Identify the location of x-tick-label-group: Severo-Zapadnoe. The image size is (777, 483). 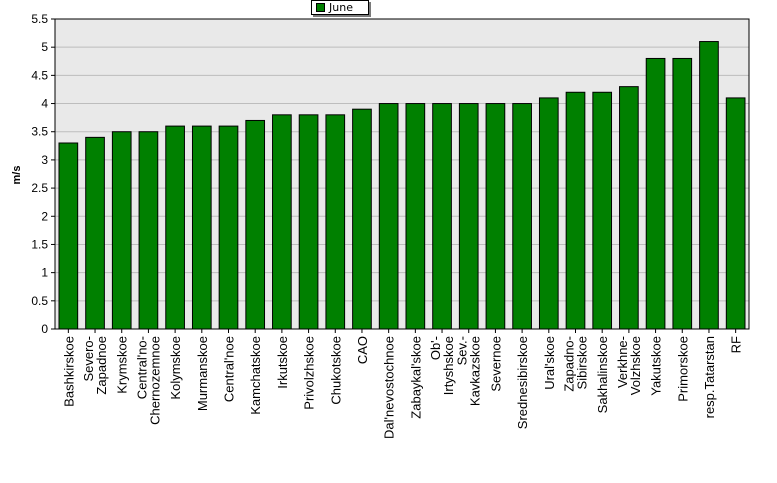
(95, 365).